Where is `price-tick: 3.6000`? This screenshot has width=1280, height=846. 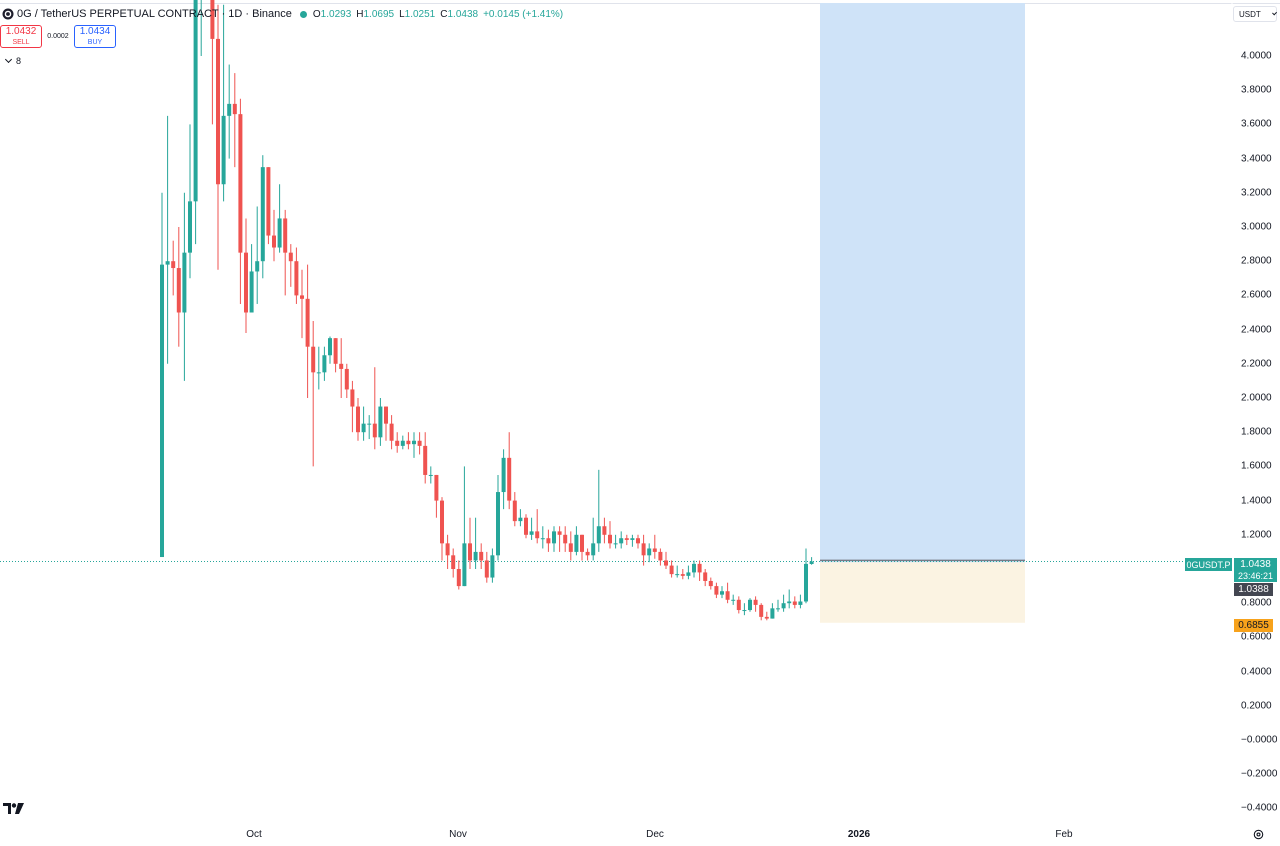 price-tick: 3.6000 is located at coordinates (1256, 124).